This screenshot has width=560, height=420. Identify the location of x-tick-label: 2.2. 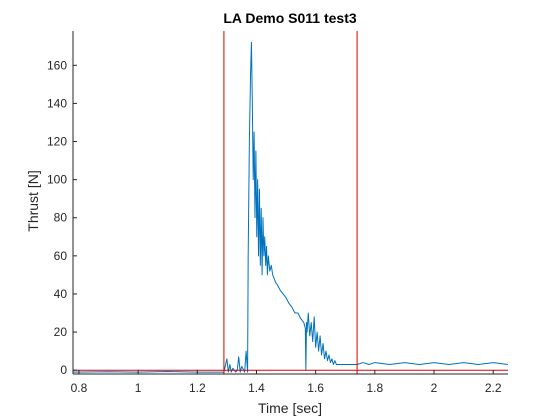
(493, 388).